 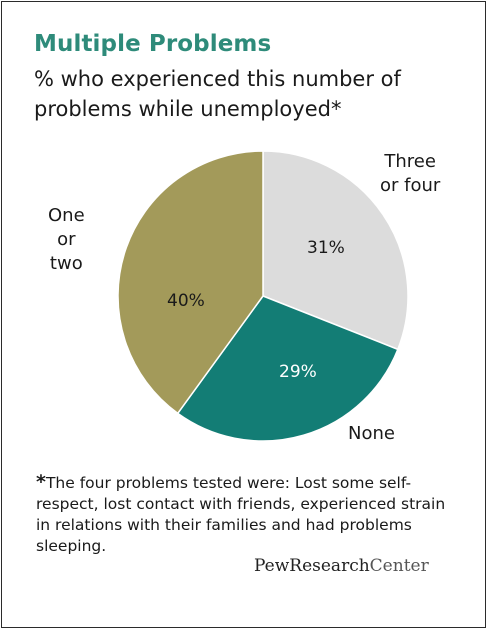 I want to click on slice-label-line: two, so click(x=66, y=263).